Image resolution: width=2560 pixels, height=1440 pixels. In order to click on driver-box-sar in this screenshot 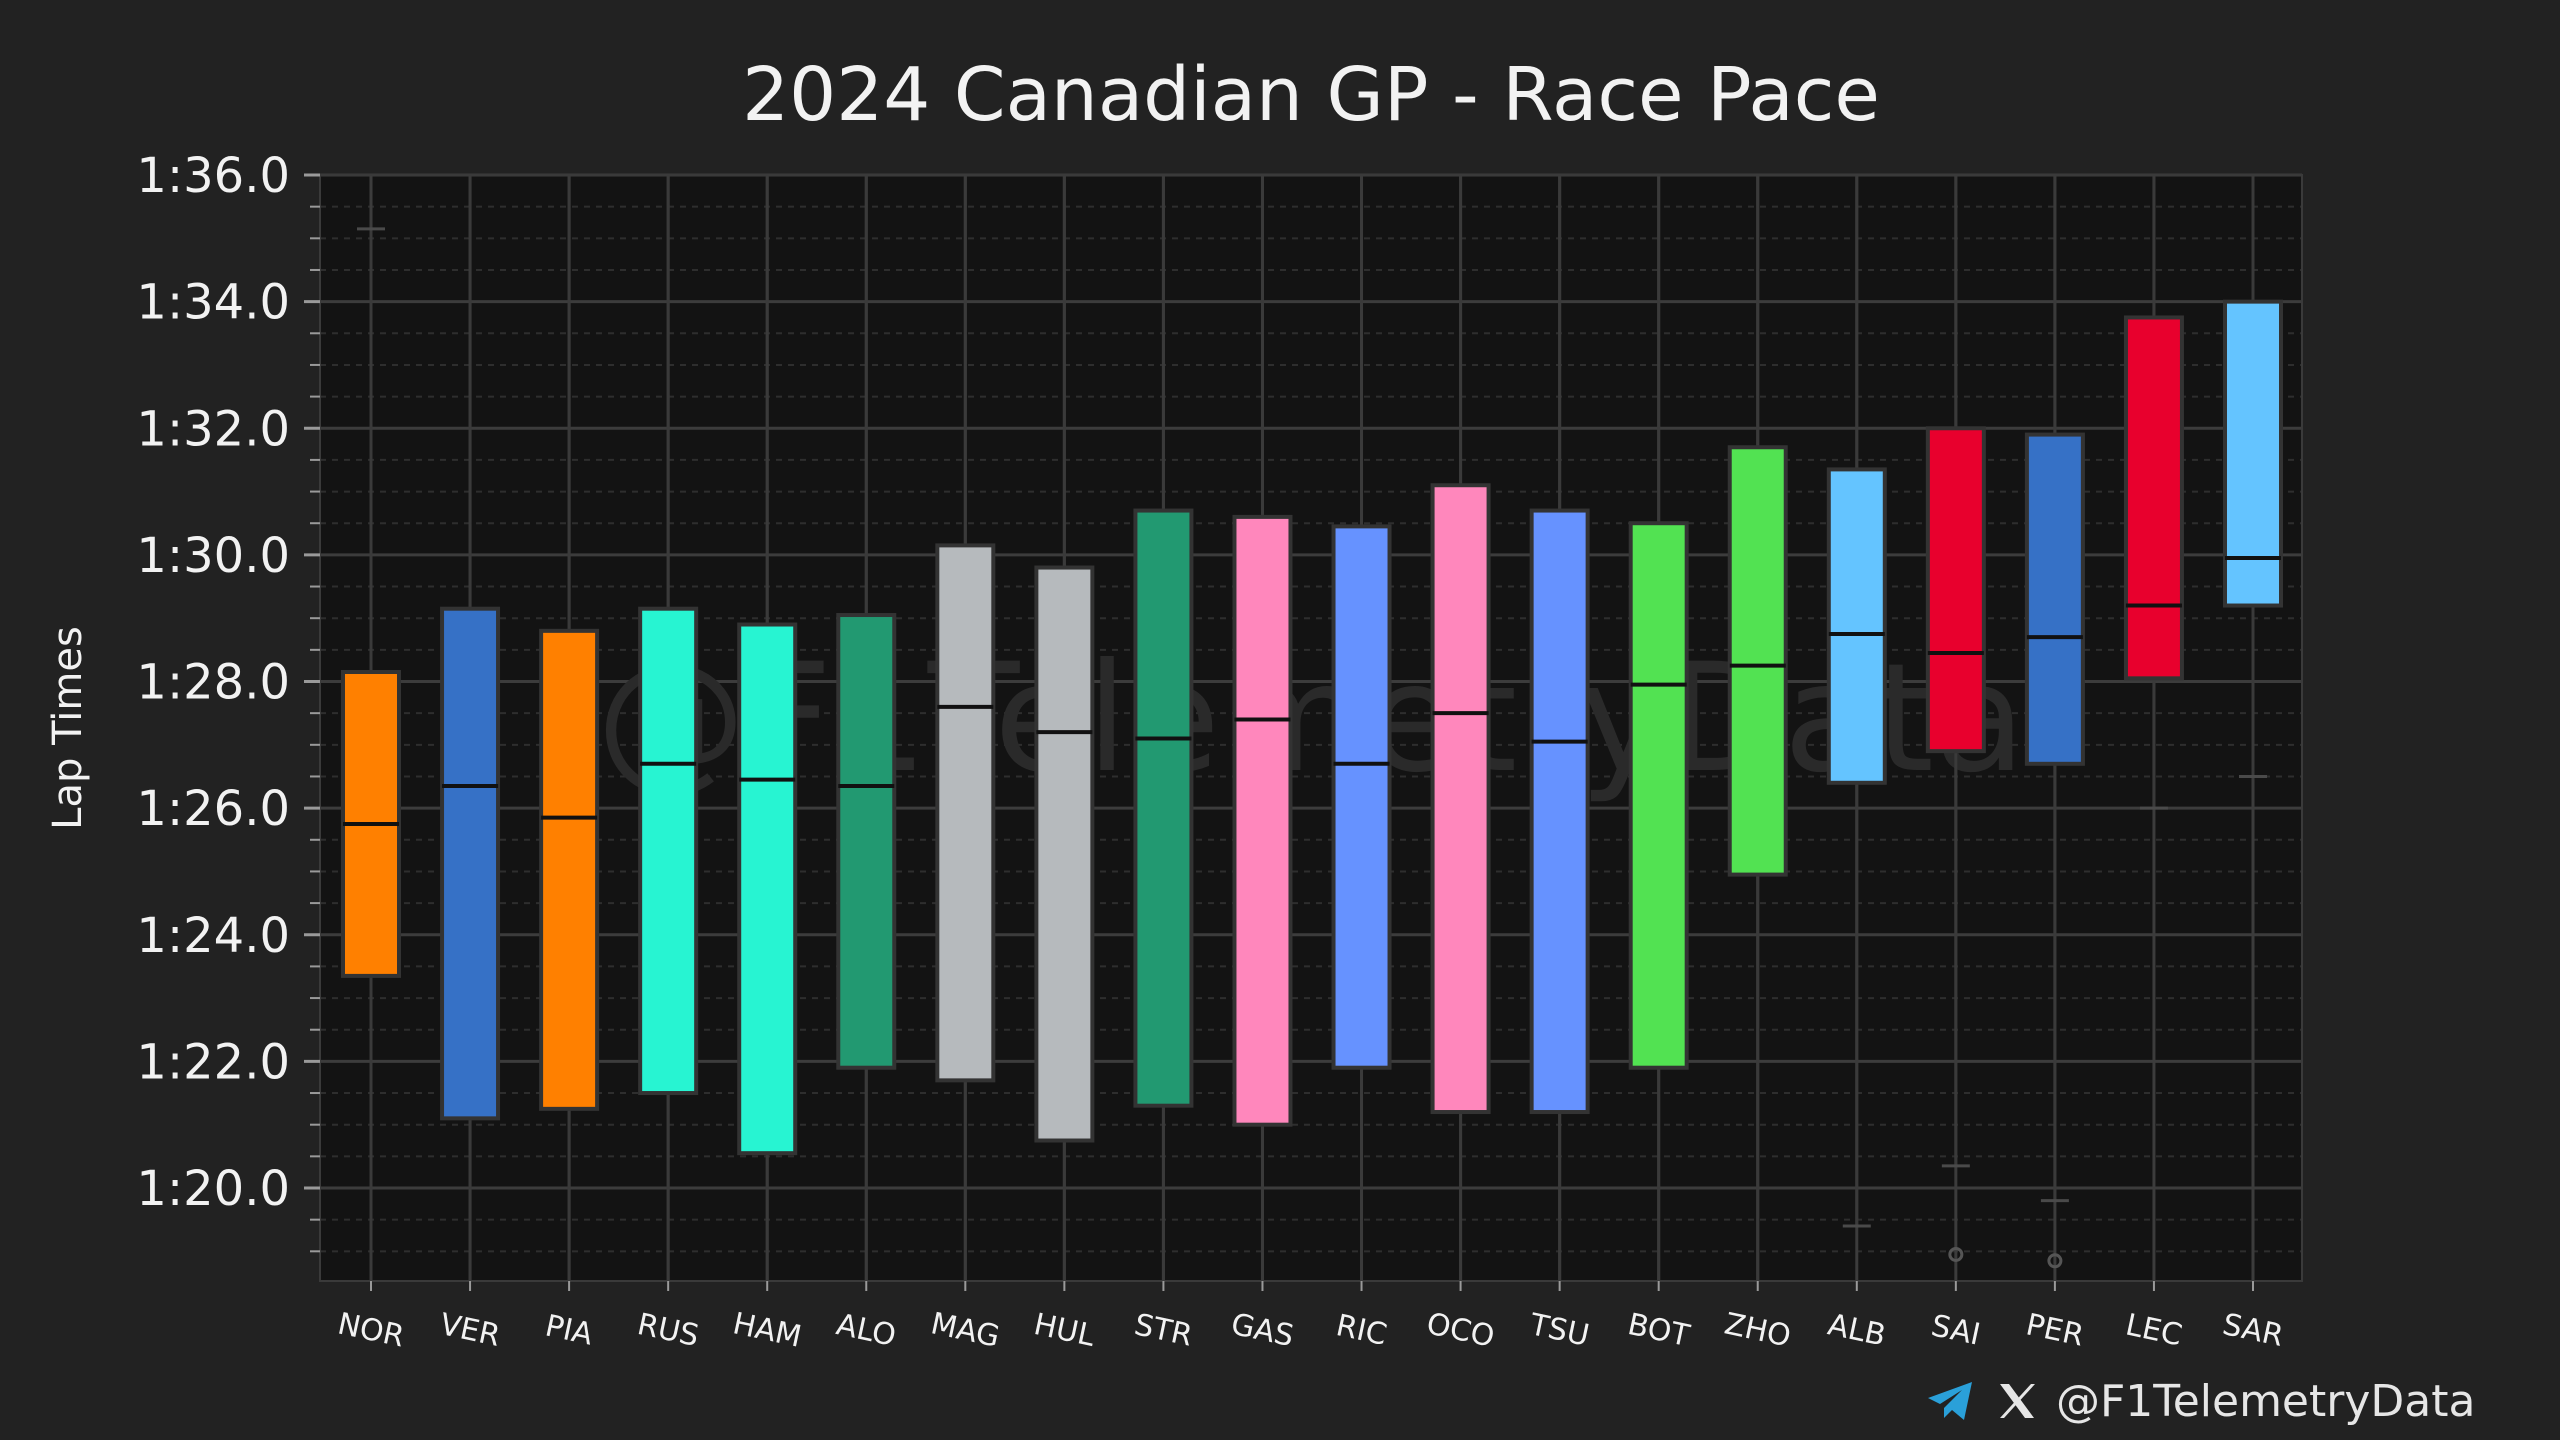, I will do `click(2253, 476)`.